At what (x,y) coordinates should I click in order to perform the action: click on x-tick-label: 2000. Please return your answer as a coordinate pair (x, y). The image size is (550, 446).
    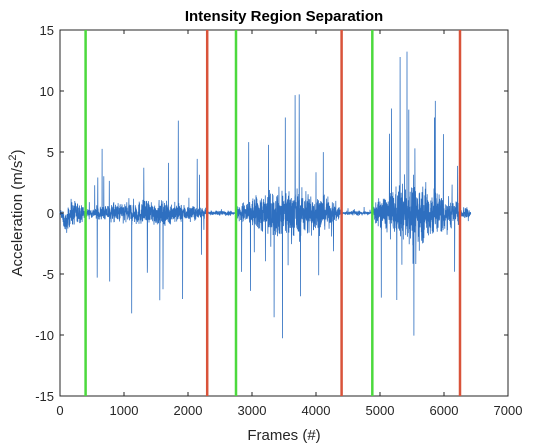
    Looking at the image, I should click on (188, 410).